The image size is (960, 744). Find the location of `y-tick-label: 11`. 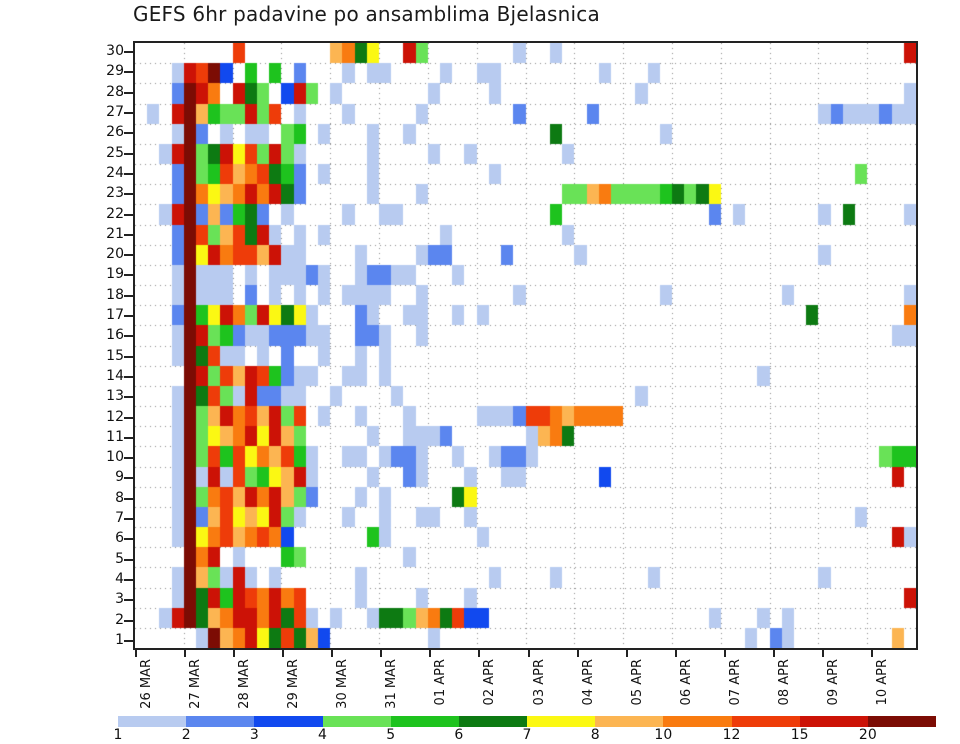

y-tick-label: 11 is located at coordinates (115, 436).